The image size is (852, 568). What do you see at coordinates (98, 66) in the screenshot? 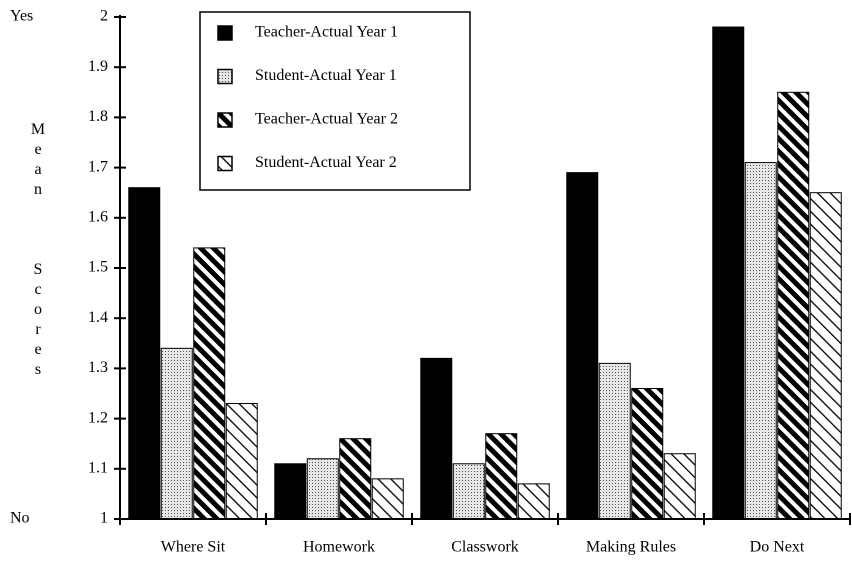
I see `y-tick-label: 1.9` at bounding box center [98, 66].